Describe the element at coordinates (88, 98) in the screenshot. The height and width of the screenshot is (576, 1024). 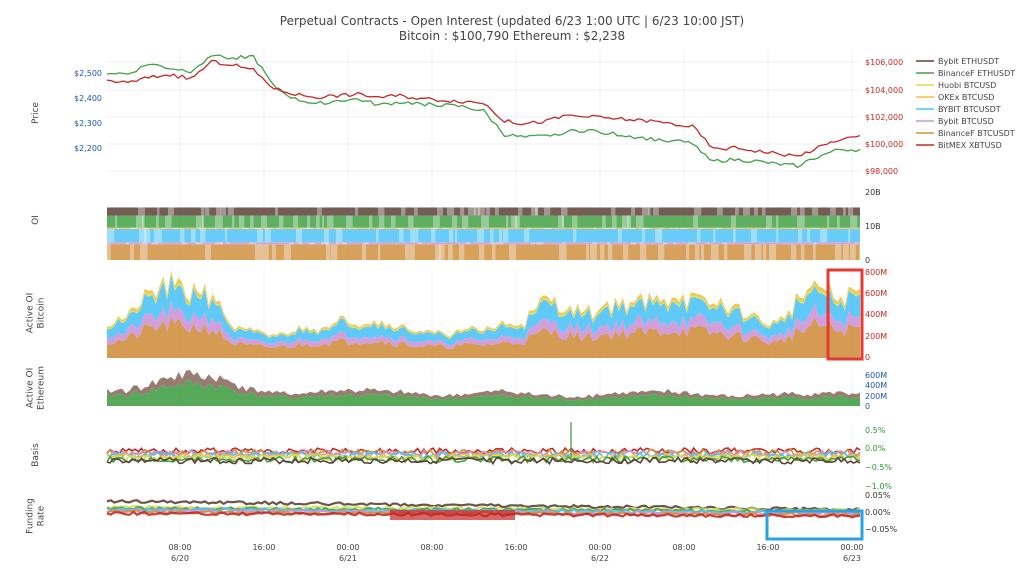
I see `eth-price-tick: $2,400` at that location.